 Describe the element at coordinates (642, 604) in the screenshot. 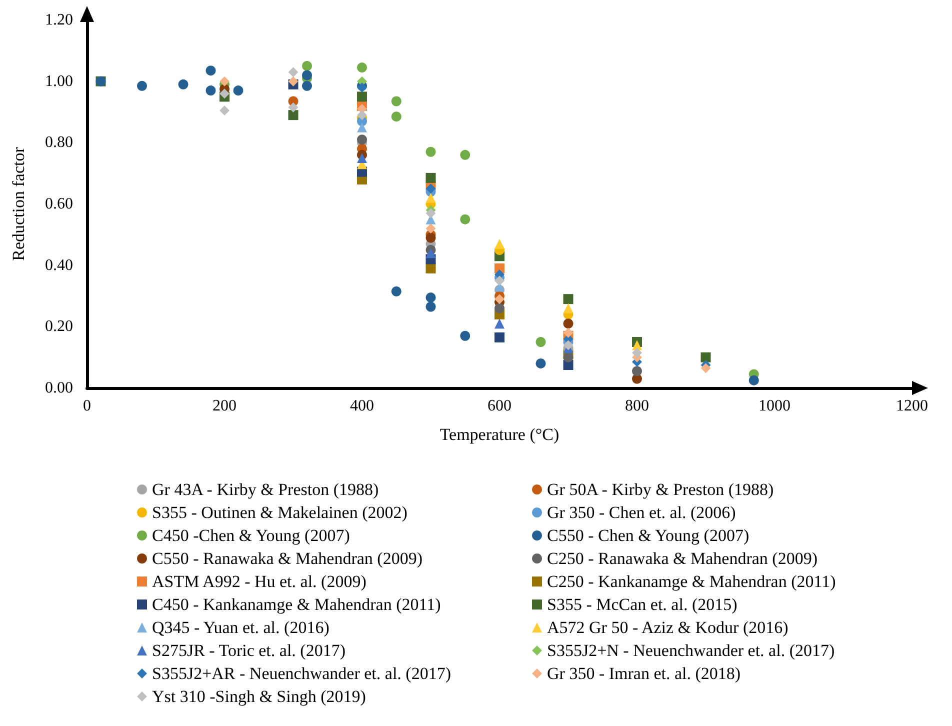

I see `legend-label: S355 - McCan et. al. (2015)` at that location.